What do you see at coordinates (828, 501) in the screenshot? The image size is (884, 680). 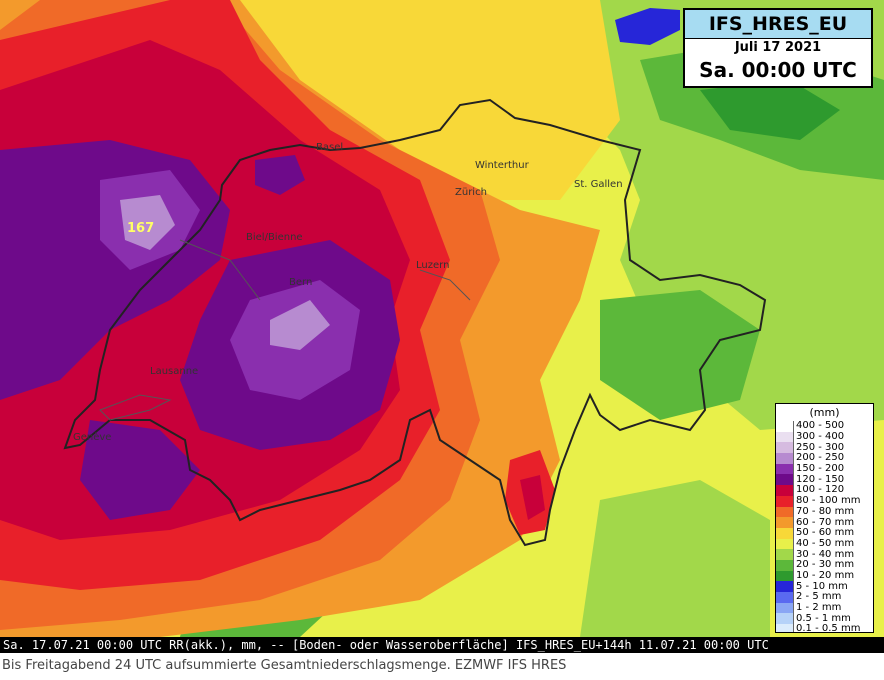 I see `legend-label: 80 - 100 mm` at bounding box center [828, 501].